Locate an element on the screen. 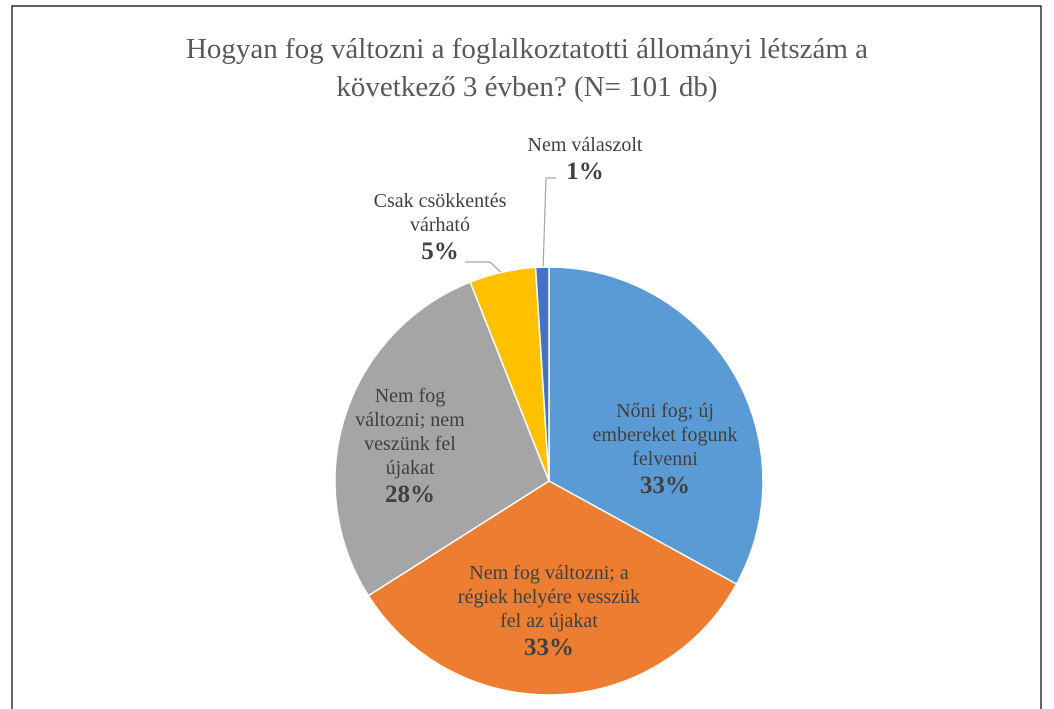 This screenshot has height=709, width=1054. value-label: 5% is located at coordinates (440, 251).